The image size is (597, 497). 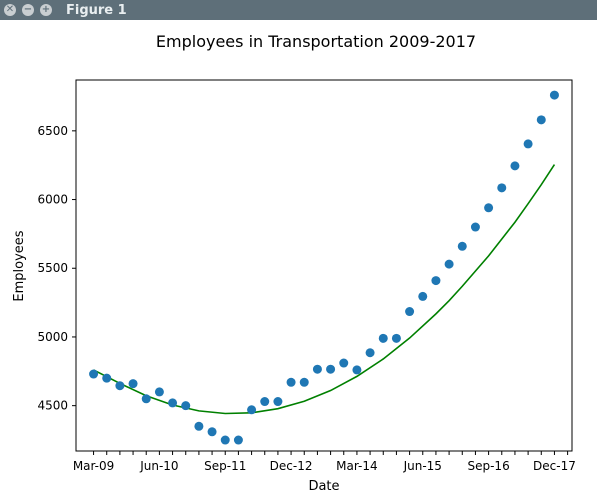 I want to click on close-icon: ✕, so click(x=10, y=10).